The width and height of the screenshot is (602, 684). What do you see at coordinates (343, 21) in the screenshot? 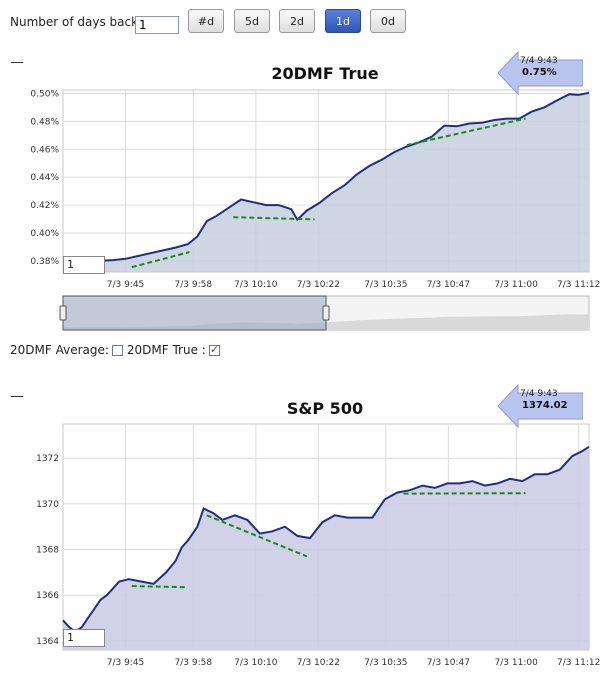
I see `range-button-1d: 1d` at bounding box center [343, 21].